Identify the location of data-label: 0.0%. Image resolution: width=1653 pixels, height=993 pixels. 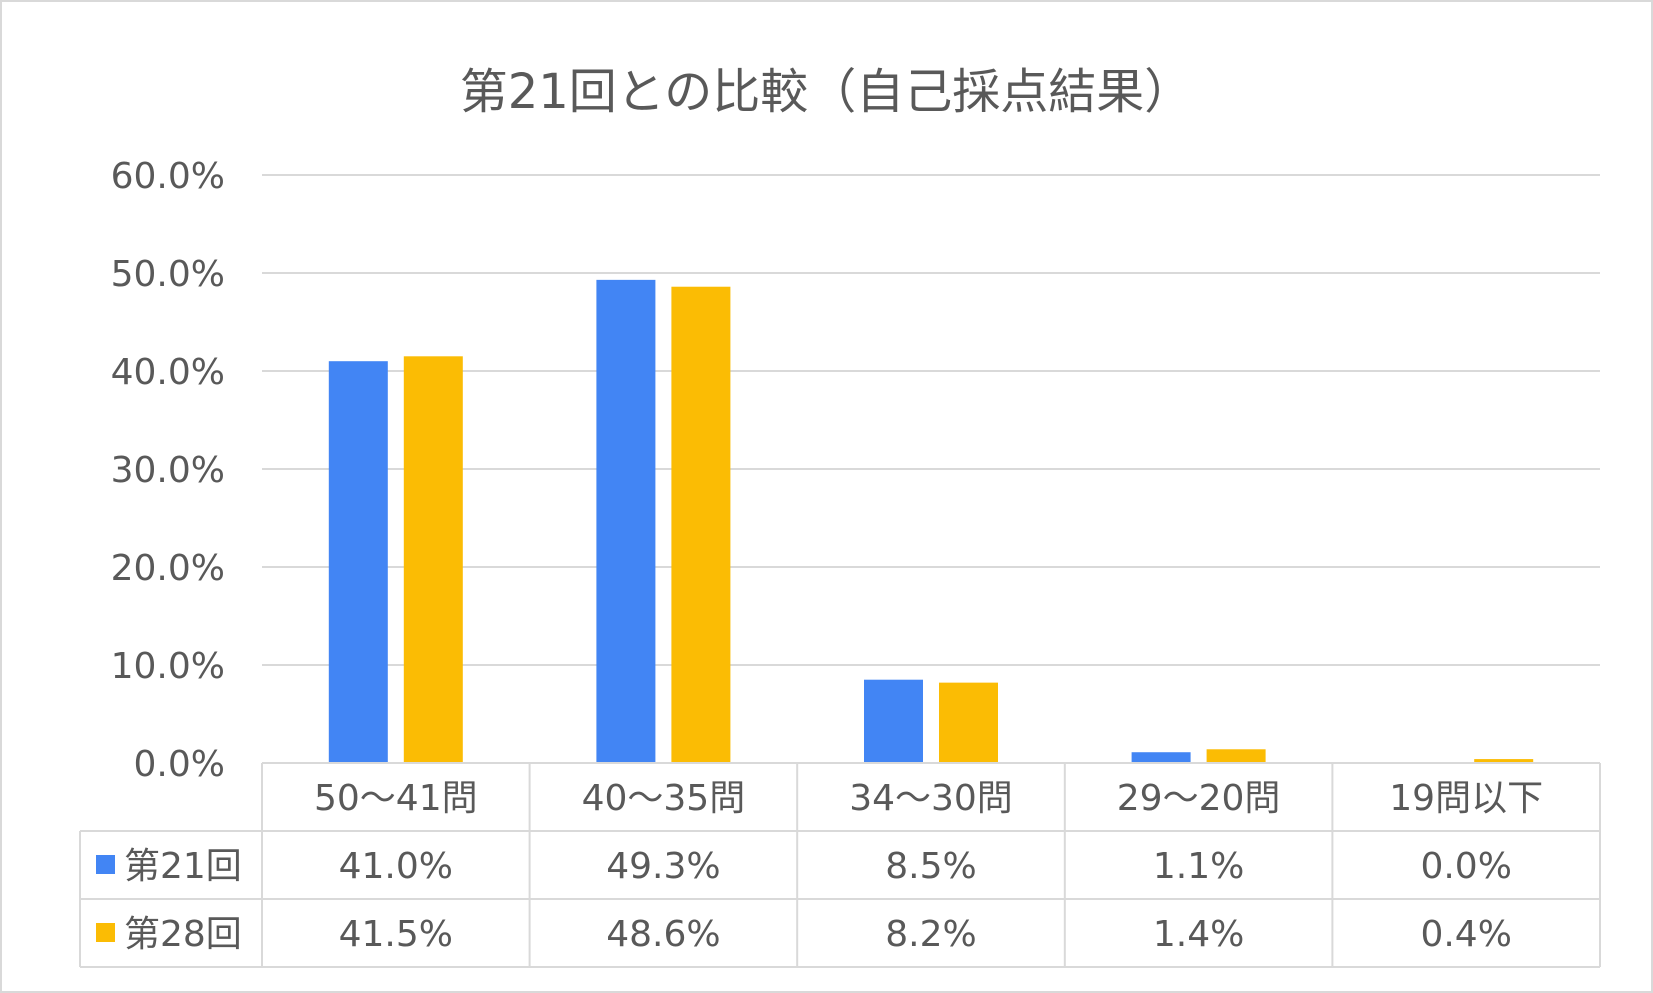
(1465, 866).